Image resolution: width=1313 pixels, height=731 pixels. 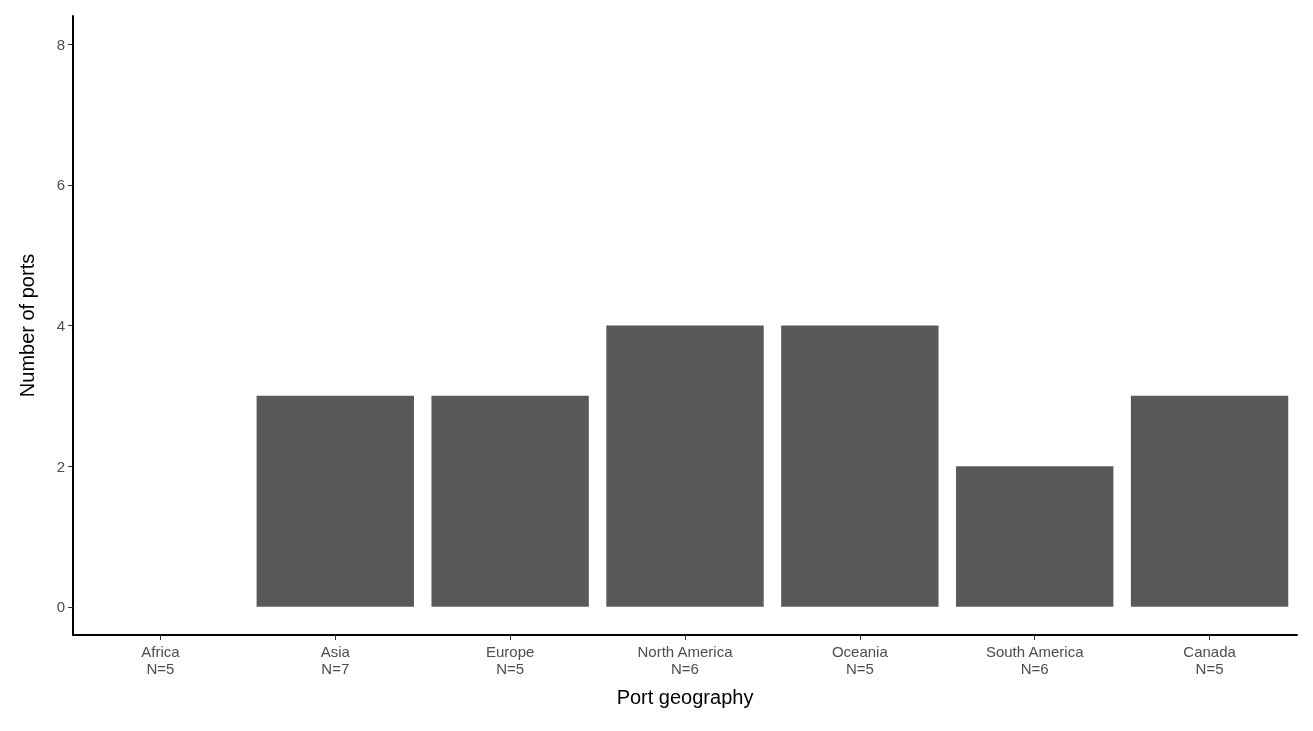 What do you see at coordinates (60, 185) in the screenshot?
I see `y-tick-label: 6` at bounding box center [60, 185].